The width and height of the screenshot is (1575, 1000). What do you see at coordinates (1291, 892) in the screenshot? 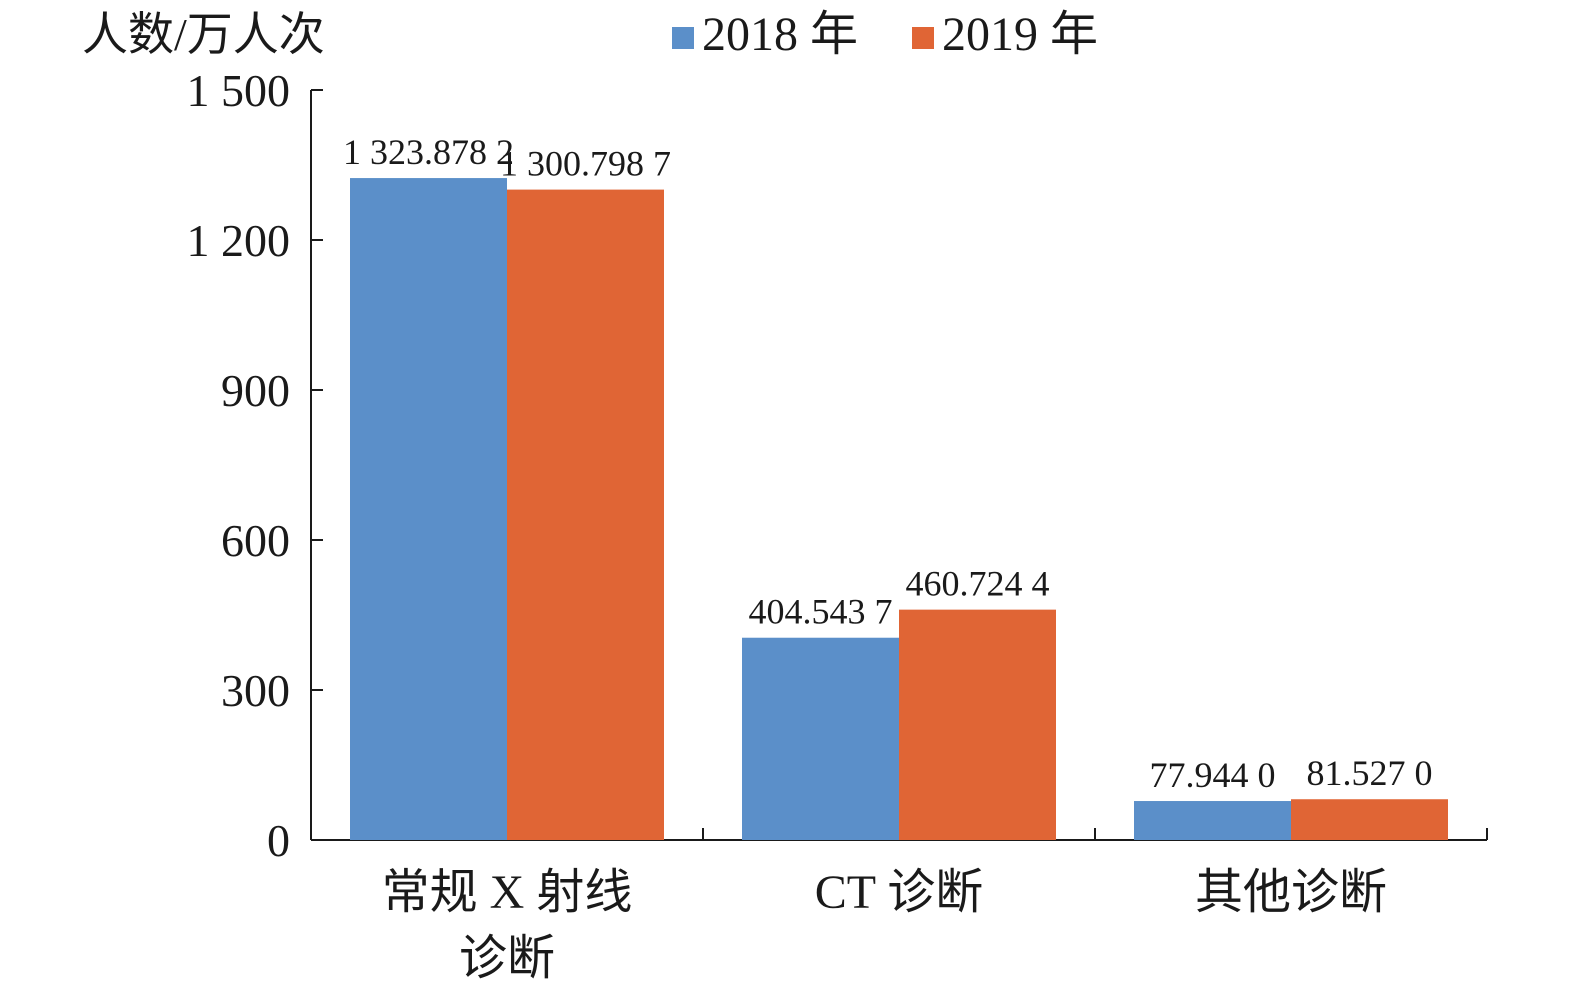
I see `x-tick-label: 其他诊断` at bounding box center [1291, 892].